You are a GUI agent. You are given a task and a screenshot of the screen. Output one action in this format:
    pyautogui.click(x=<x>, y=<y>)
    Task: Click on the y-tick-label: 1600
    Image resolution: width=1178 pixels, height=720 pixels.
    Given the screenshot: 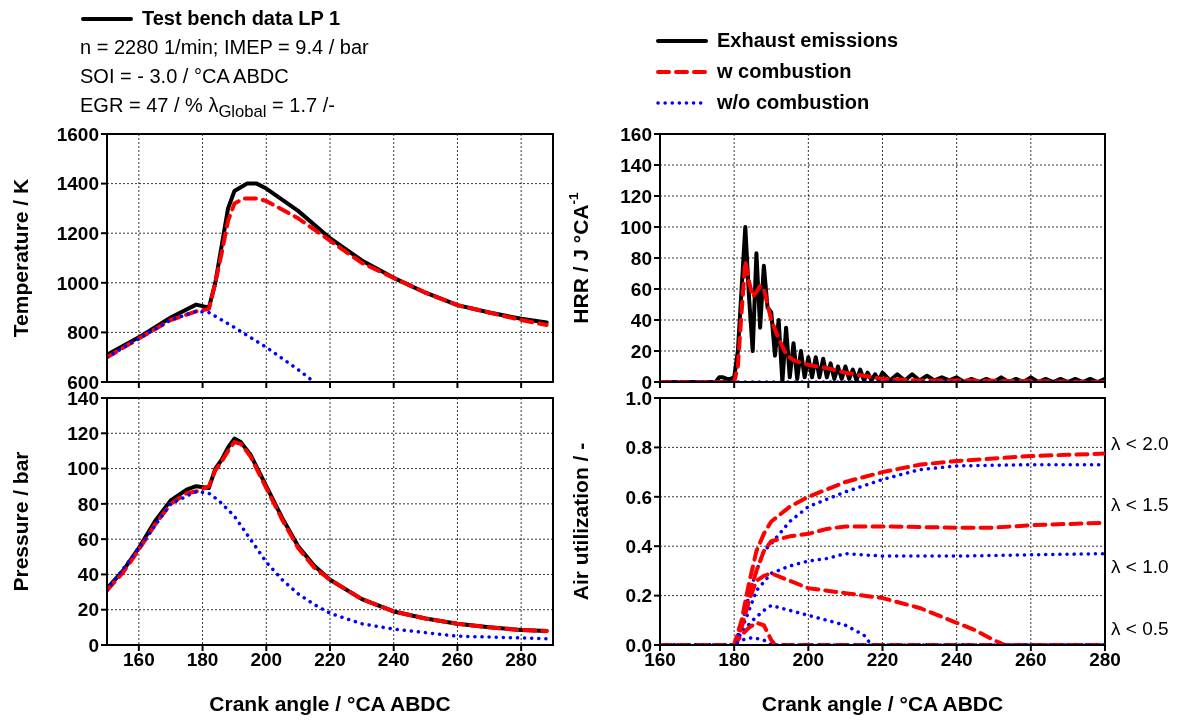 What is the action you would take?
    pyautogui.click(x=77, y=134)
    